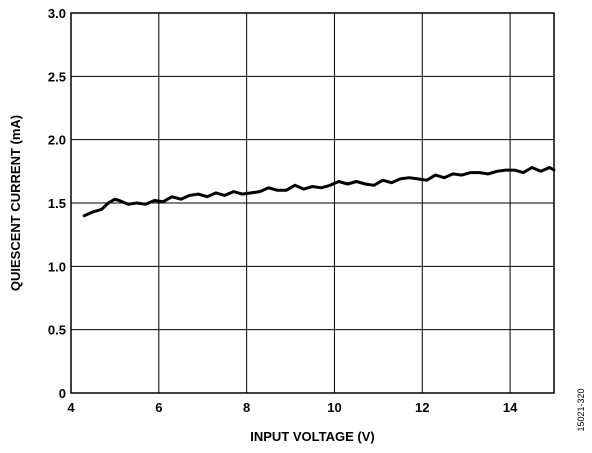 The width and height of the screenshot is (592, 453). I want to click on x-tick-label: 14, so click(510, 407).